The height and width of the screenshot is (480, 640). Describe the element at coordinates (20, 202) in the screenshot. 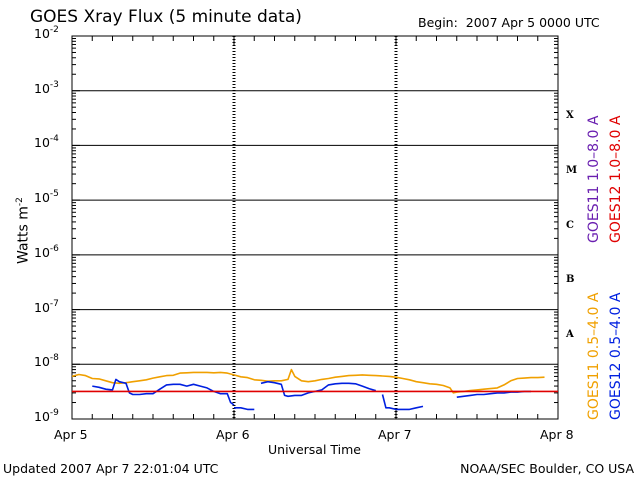

I see `y-axis-label-exponent: -2` at that location.